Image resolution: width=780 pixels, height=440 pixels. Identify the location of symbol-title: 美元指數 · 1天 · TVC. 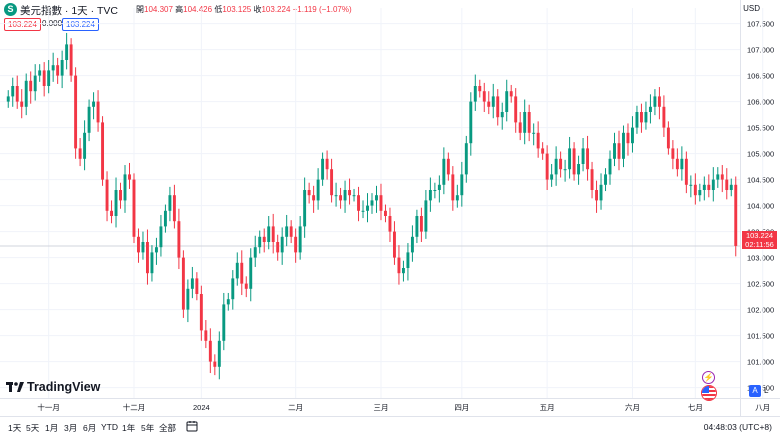
(69, 11).